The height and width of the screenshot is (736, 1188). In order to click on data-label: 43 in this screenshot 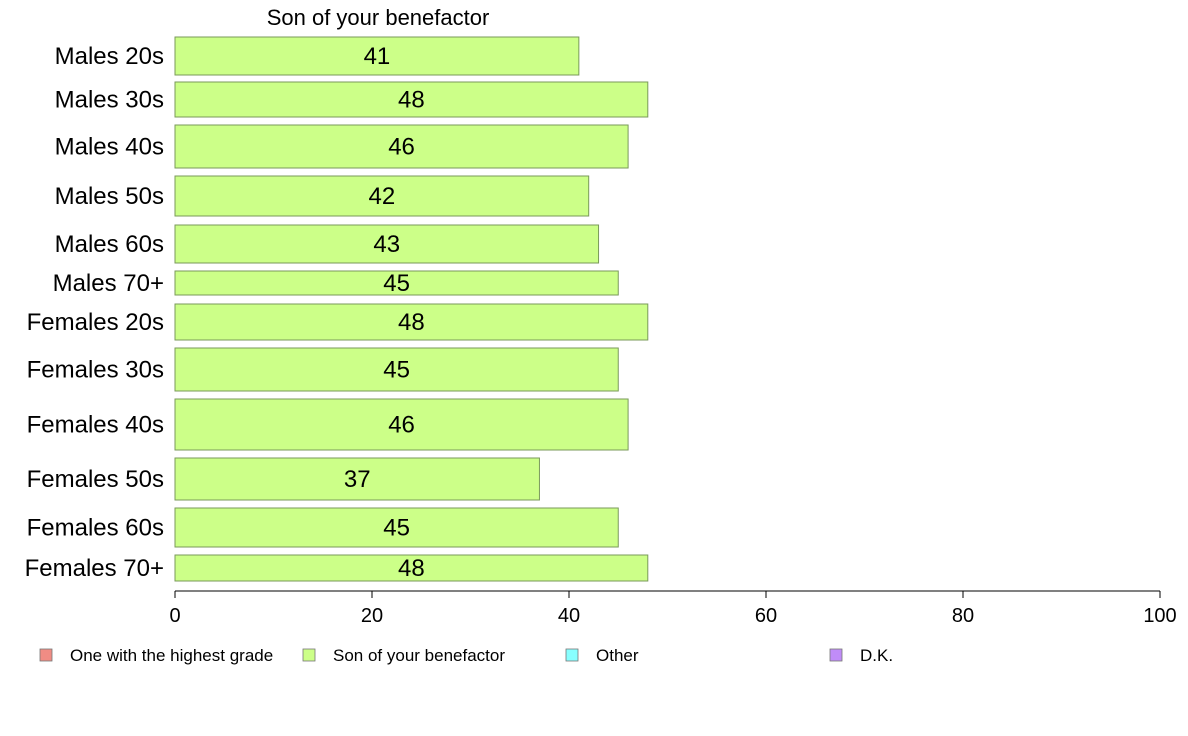, I will do `click(386, 244)`.